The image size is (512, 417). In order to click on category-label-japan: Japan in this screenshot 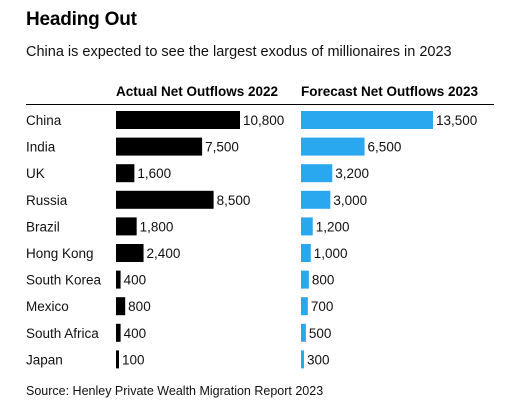, I will do `click(44, 359)`.